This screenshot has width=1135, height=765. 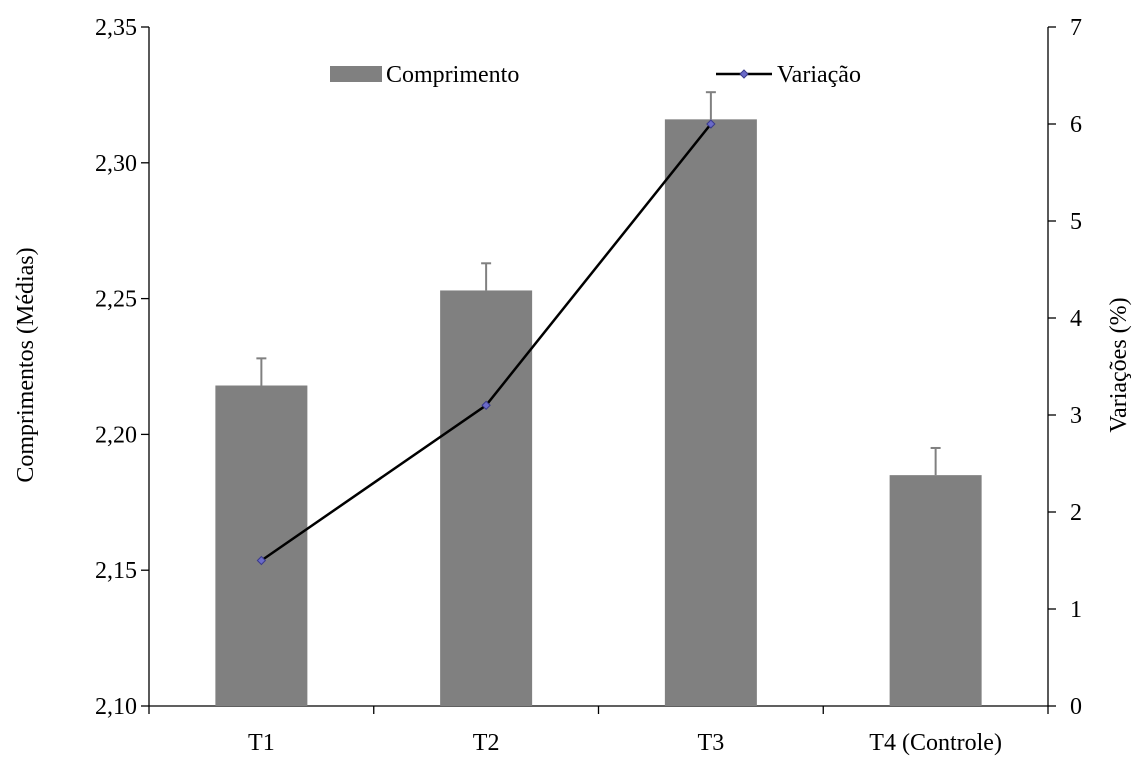 What do you see at coordinates (1076, 416) in the screenshot?
I see `y2-tick-label: 3` at bounding box center [1076, 416].